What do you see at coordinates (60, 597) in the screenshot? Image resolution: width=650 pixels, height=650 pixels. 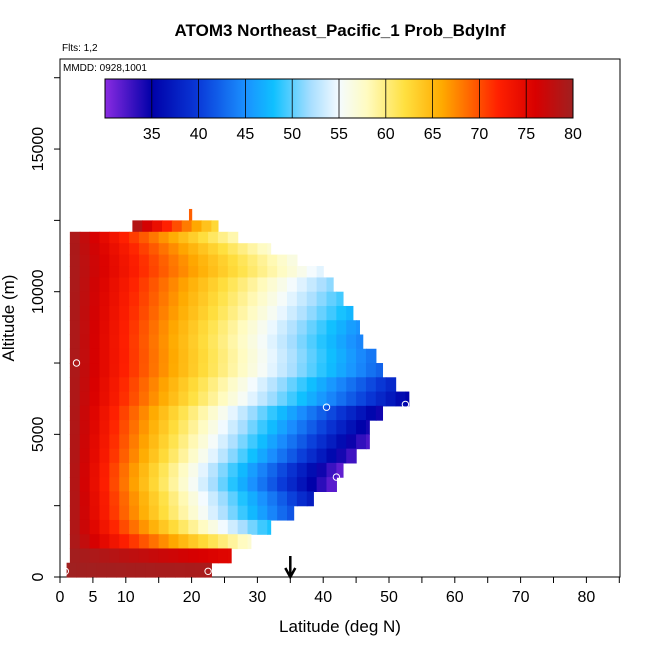 I see `x-tick-label: 0` at bounding box center [60, 597].